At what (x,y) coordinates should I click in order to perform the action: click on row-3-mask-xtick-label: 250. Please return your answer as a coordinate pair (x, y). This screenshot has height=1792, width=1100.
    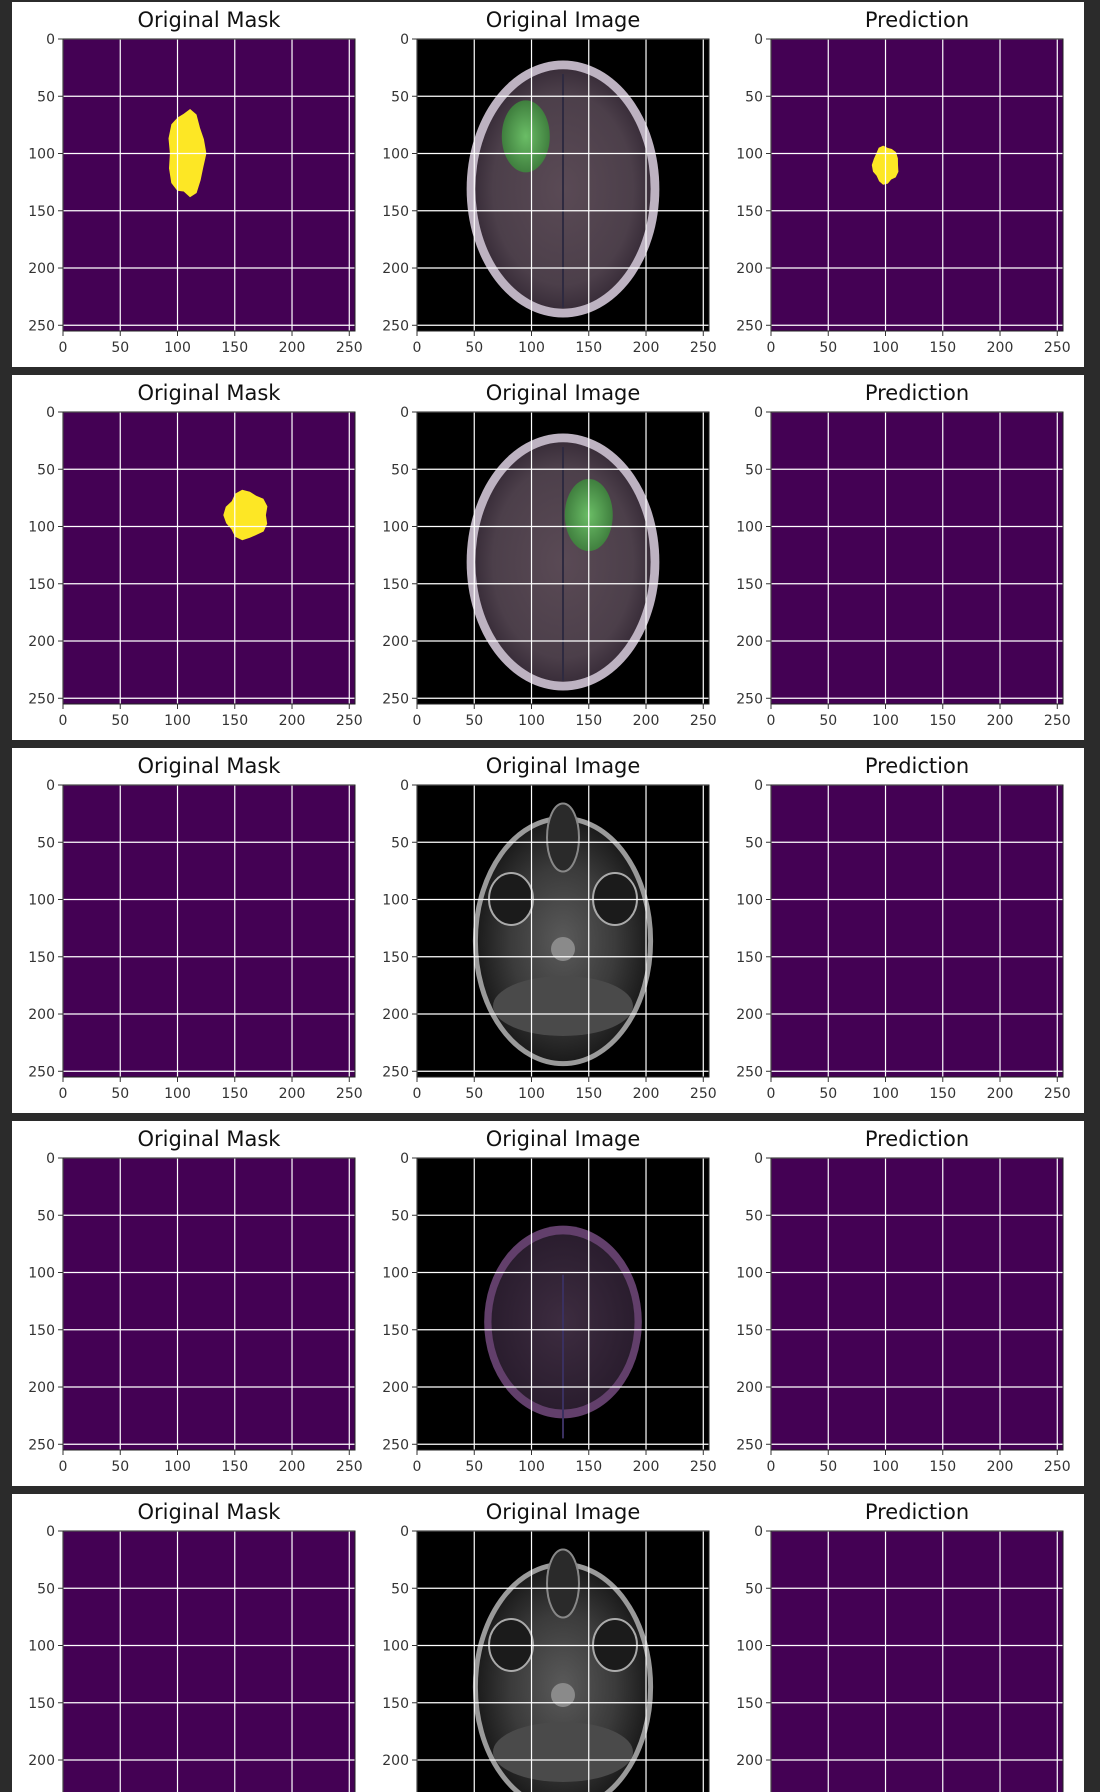
    Looking at the image, I should click on (349, 1094).